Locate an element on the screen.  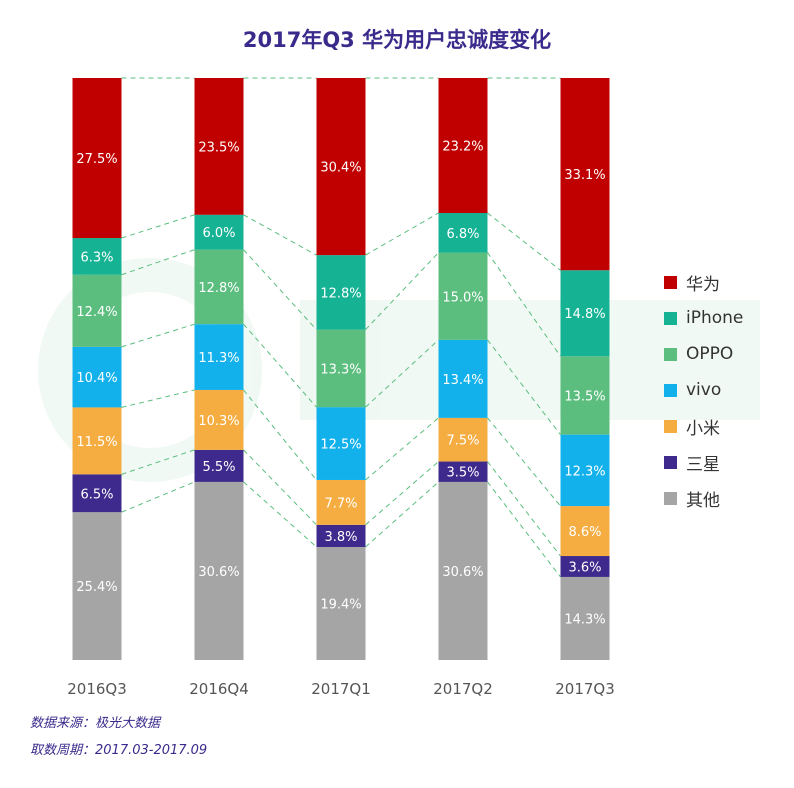
label-iPhone-2017Q2: 6.8% is located at coordinates (462, 234).